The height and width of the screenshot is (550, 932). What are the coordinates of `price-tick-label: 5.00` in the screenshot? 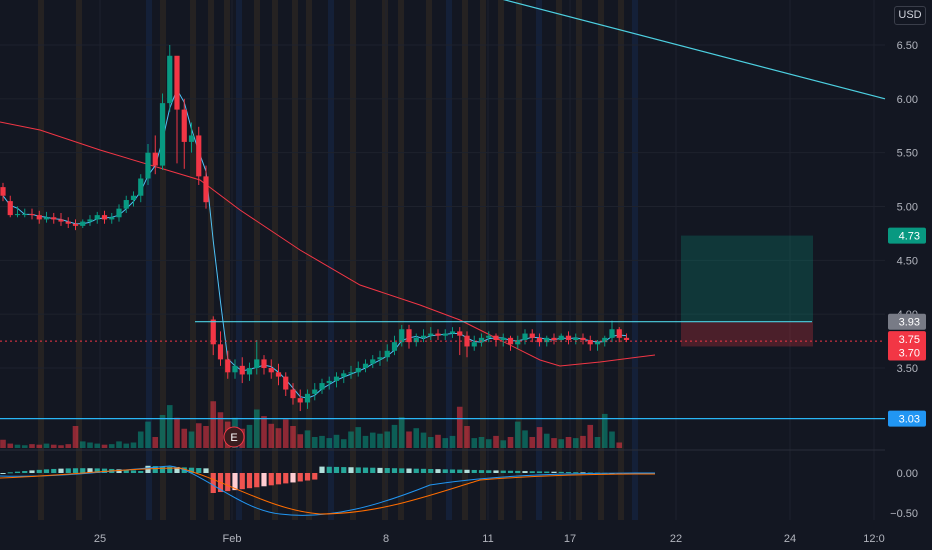 It's located at (907, 208).